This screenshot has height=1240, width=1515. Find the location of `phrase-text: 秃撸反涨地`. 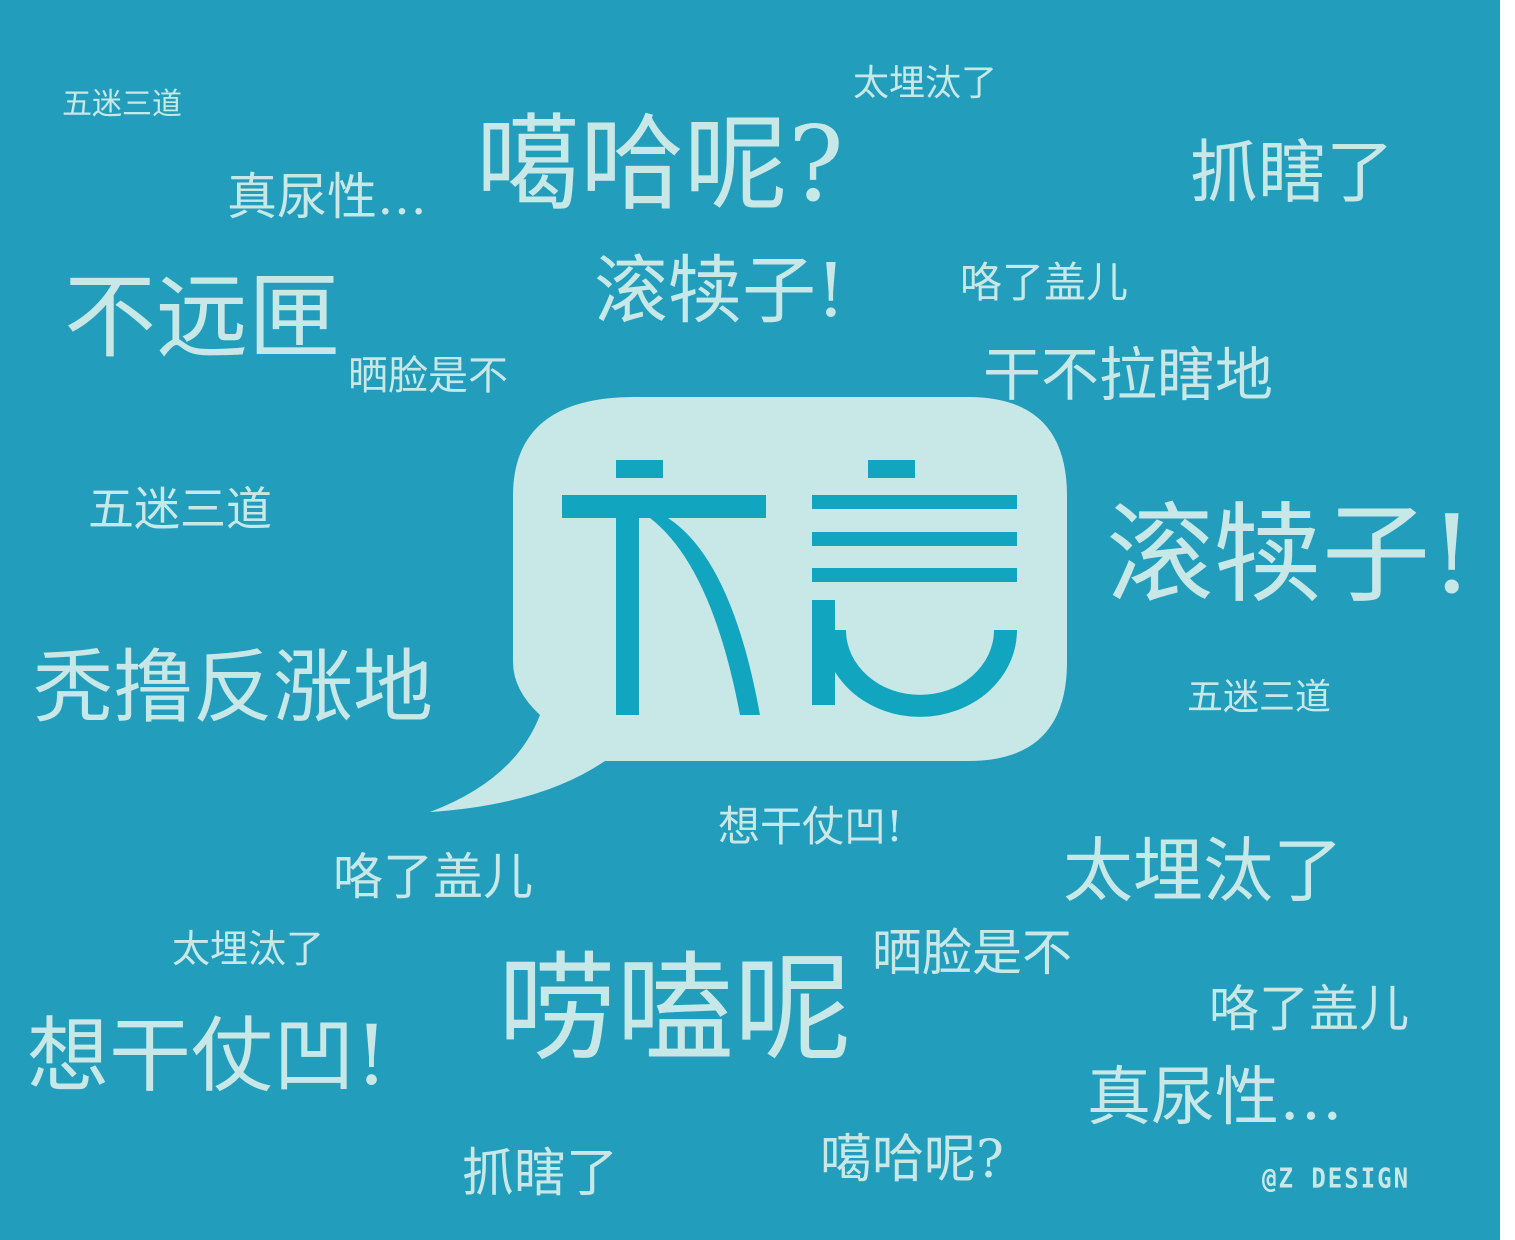

phrase-text: 秃撸反涨地 is located at coordinates (233, 687).